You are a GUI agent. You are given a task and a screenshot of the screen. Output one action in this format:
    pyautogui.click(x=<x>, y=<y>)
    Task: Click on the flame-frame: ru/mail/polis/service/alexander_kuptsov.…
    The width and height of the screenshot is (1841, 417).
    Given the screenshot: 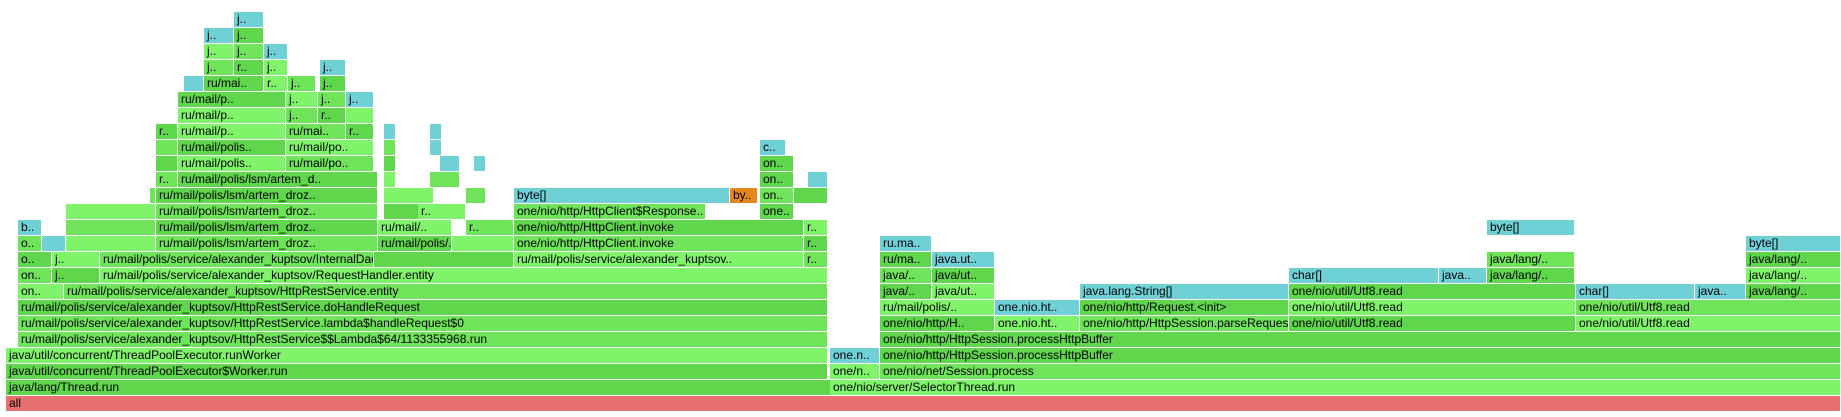 What is the action you would take?
    pyautogui.click(x=659, y=259)
    